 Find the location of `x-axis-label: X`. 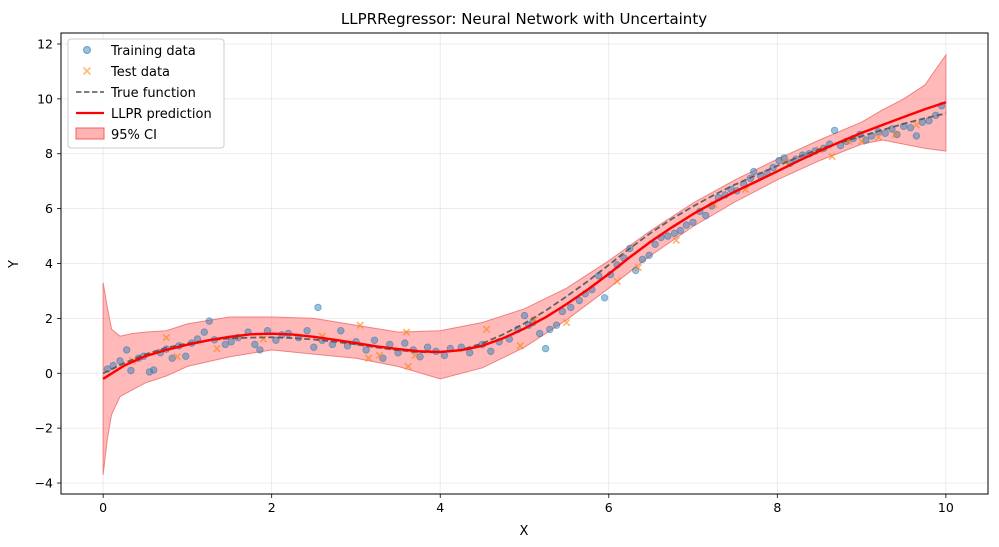

x-axis-label: X is located at coordinates (524, 531).